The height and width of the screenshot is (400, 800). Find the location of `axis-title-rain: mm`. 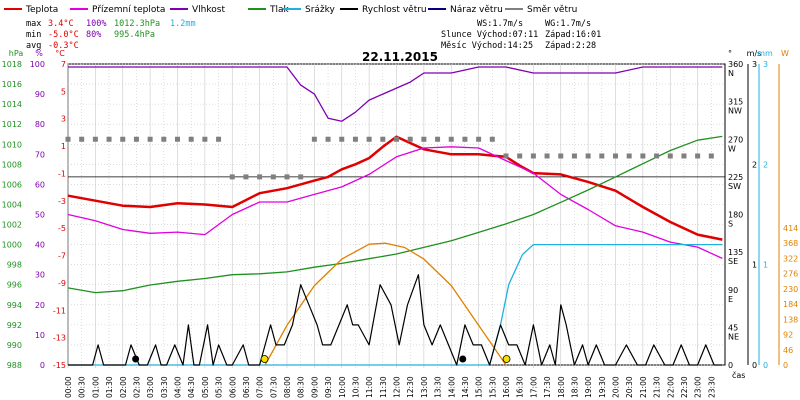

axis-title-rain: mm is located at coordinates (765, 53).